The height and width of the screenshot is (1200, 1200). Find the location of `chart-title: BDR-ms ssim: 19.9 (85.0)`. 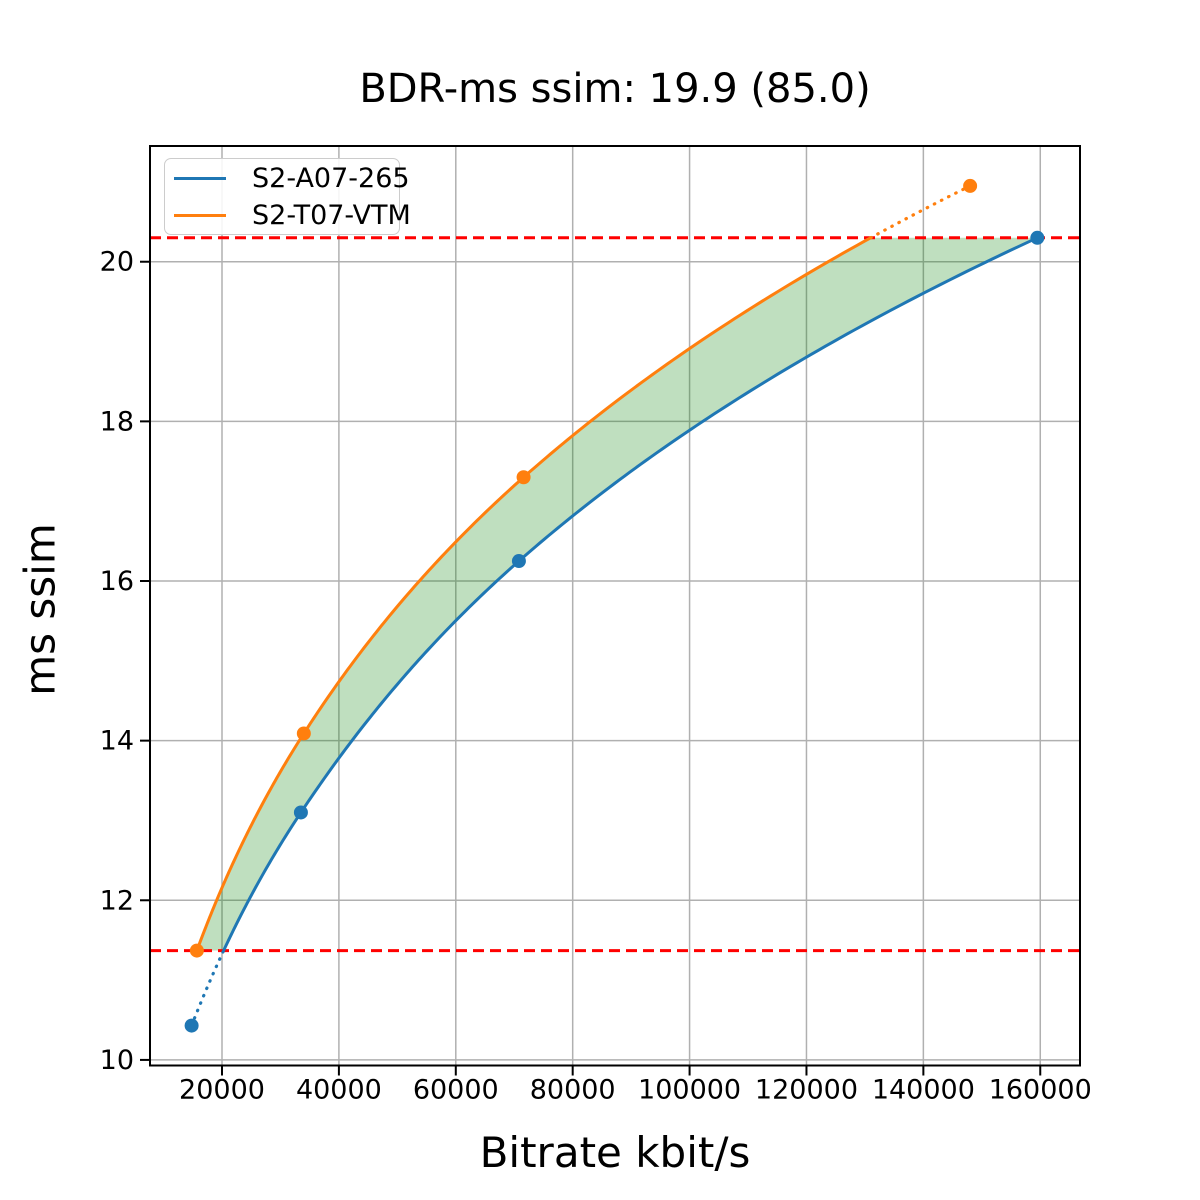

chart-title: BDR-ms ssim: 19.9 (85.0) is located at coordinates (615, 89).